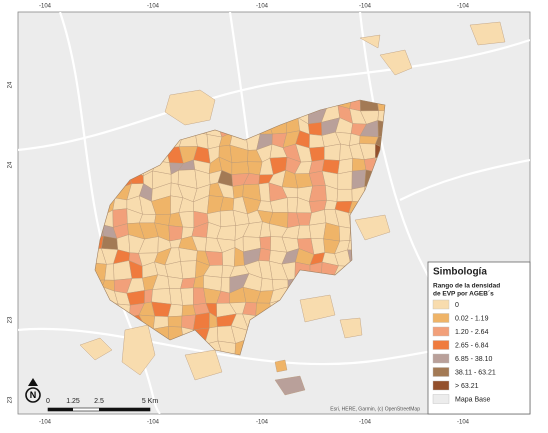  Describe the element at coordinates (473, 359) in the screenshot. I see `legend-label: 6.85 - 38.10` at that location.